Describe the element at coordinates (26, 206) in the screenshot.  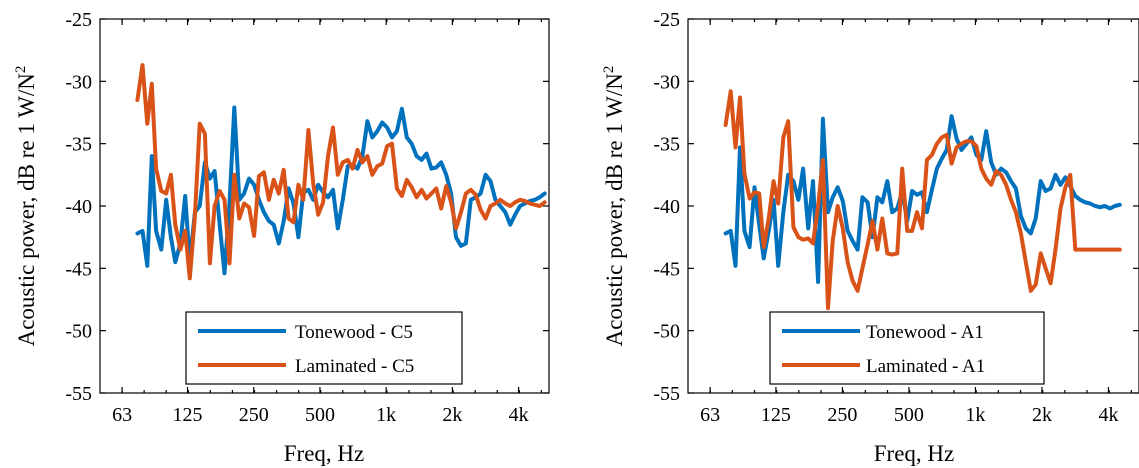
I see `y-axis-label-left: Acoustic power, dB re 1 W/N2` at that location.